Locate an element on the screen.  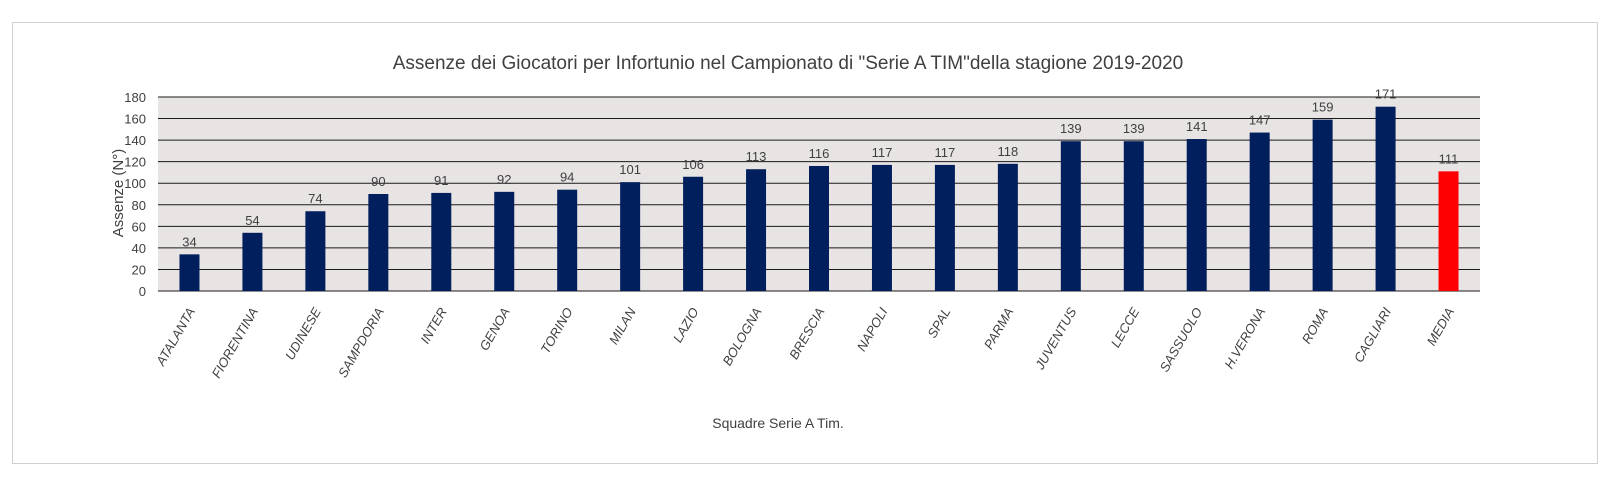
bar-h-verona is located at coordinates (1259, 211).